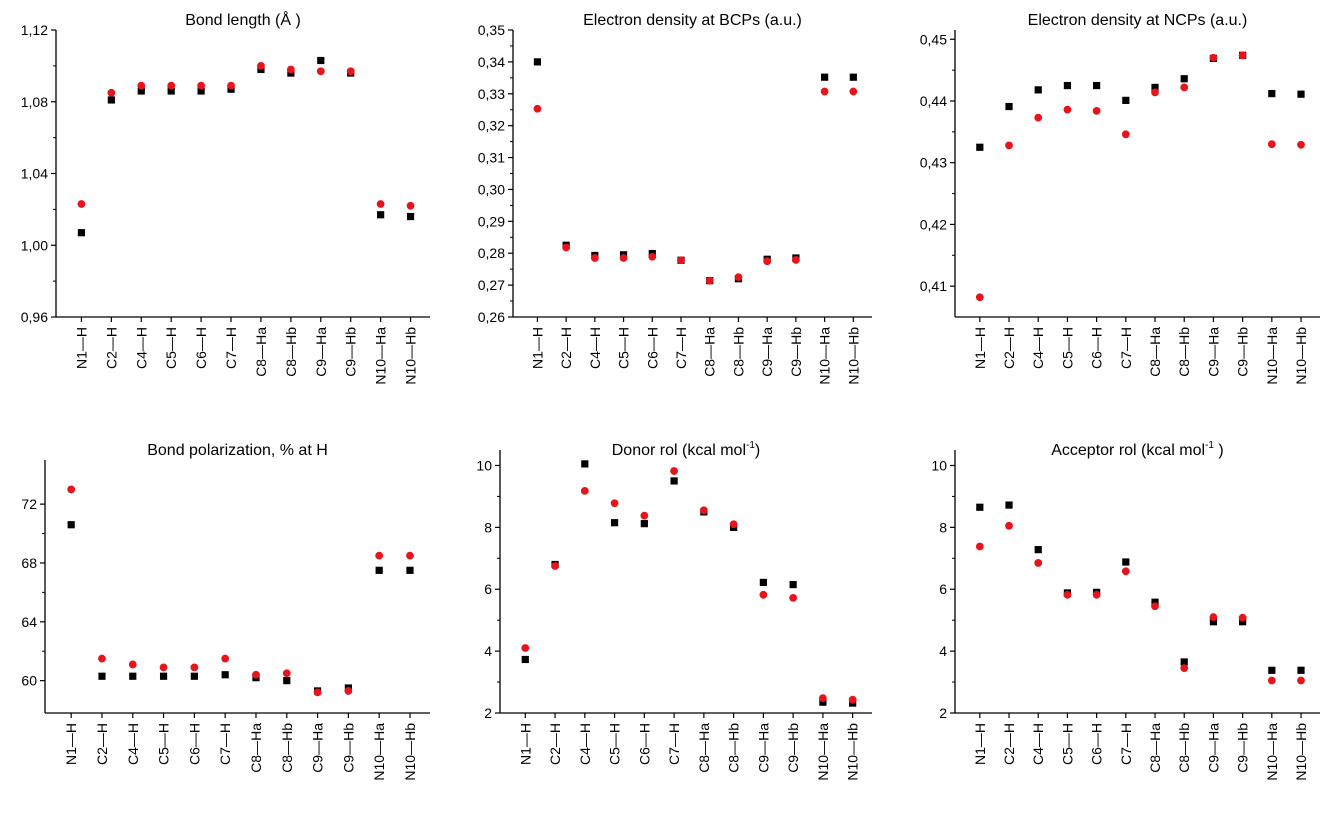 The height and width of the screenshot is (825, 1325). Describe the element at coordinates (29, 681) in the screenshot. I see `y-tick-label: 60` at that location.